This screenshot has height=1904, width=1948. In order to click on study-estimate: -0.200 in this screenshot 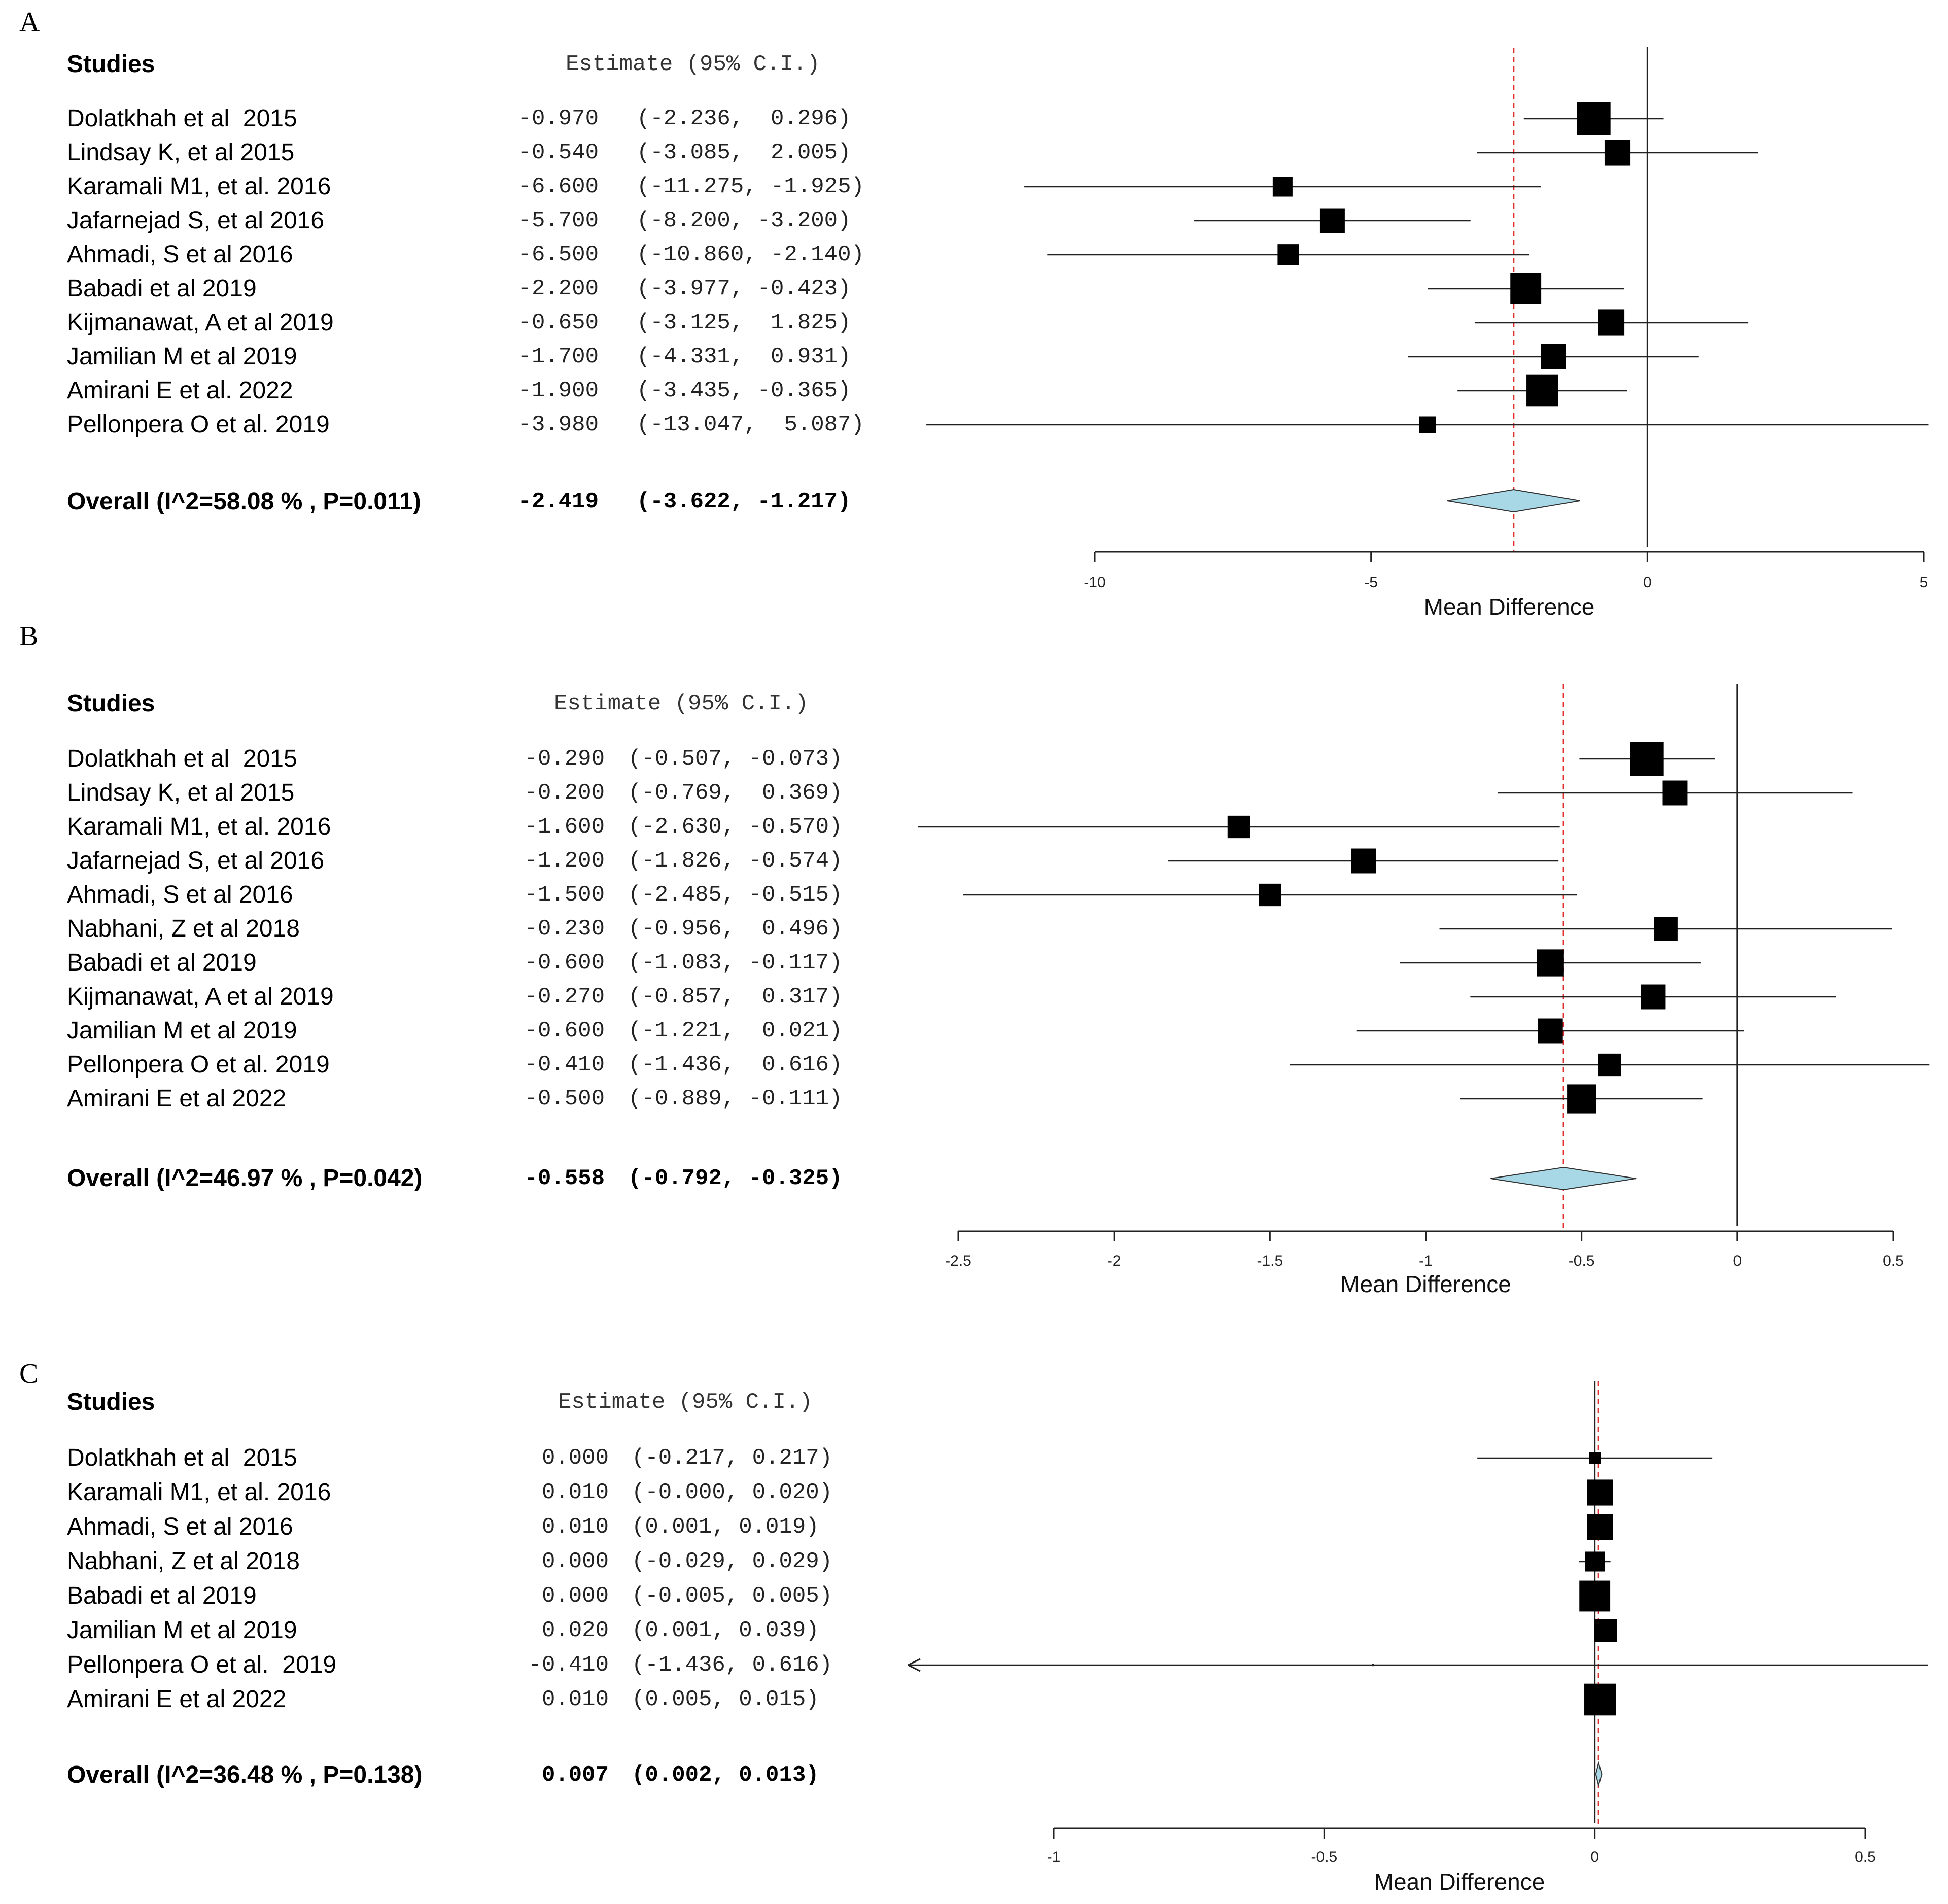, I will do `click(564, 793)`.